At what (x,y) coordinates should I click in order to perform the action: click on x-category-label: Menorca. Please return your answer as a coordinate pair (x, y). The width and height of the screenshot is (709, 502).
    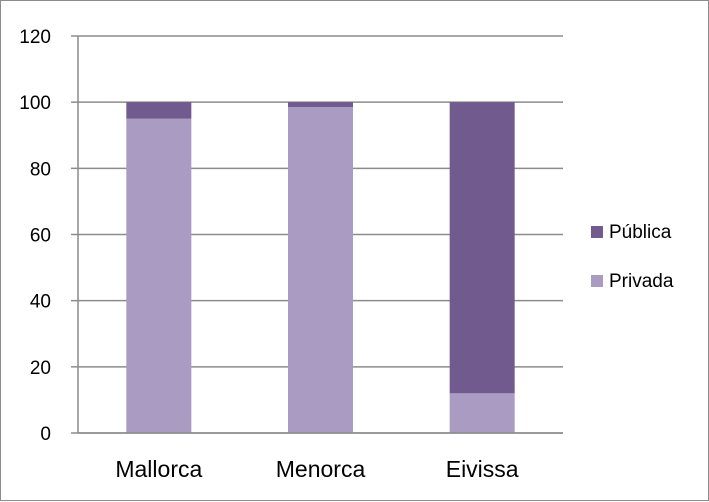
    Looking at the image, I should click on (321, 469).